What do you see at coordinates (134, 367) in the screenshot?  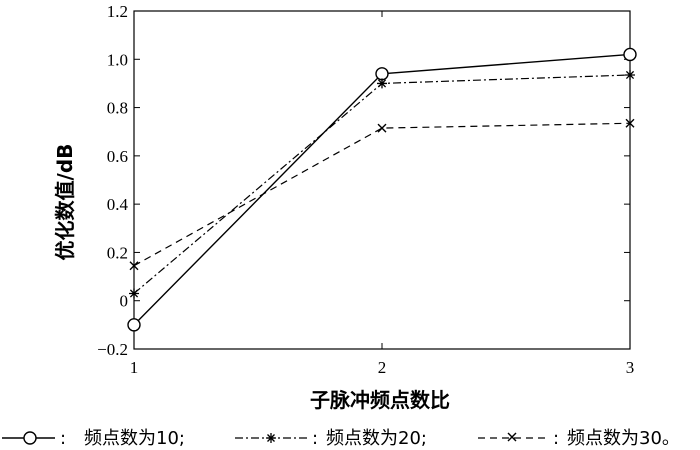 I see `x-tick-label: 1` at bounding box center [134, 367].